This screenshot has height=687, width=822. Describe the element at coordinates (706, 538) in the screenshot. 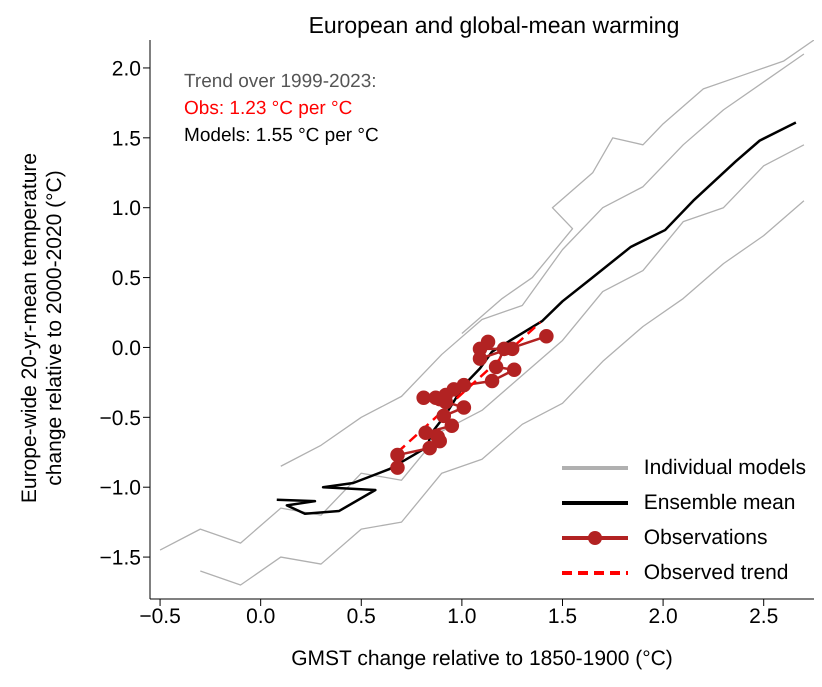

I see `legend-label: Observations` at that location.